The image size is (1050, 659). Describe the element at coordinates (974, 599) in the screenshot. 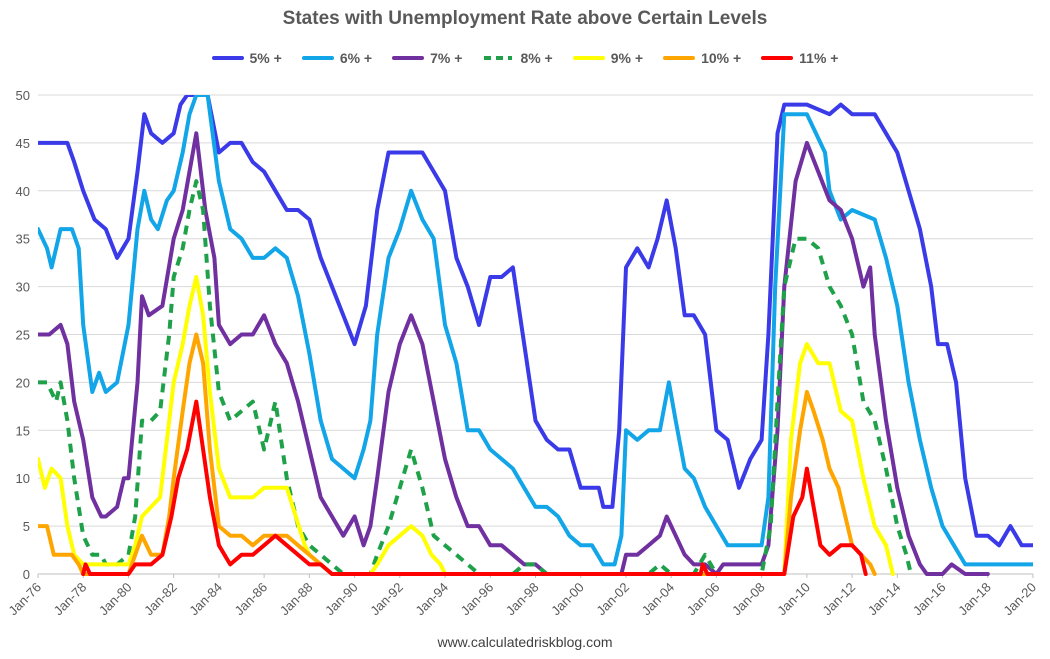

I see `x-tick-label: Jan-18` at that location.